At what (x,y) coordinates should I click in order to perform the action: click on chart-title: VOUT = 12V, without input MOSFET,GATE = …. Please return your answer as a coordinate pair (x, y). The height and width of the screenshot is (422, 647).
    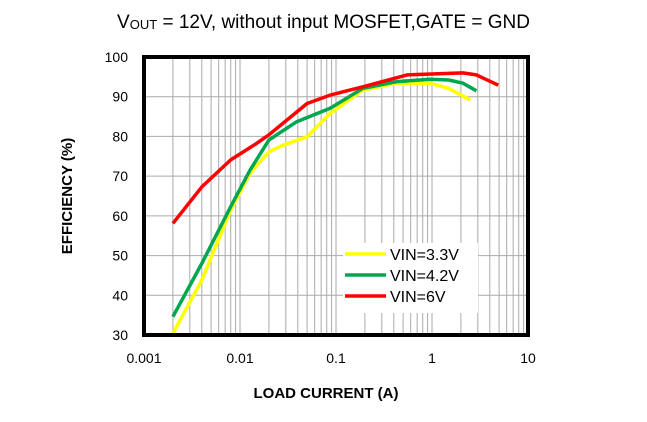
    Looking at the image, I should click on (323, 23).